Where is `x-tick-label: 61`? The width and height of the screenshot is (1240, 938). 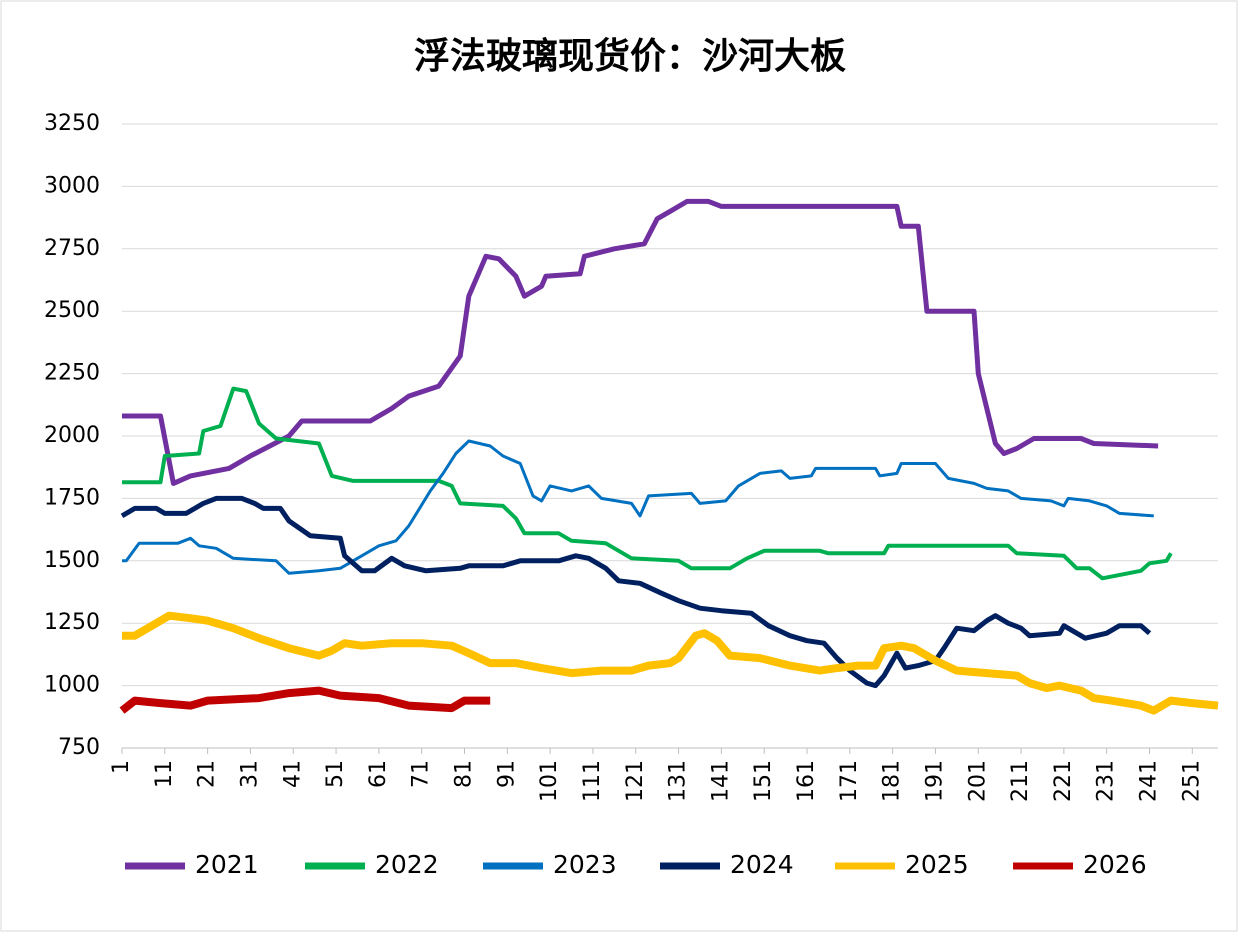 x-tick-label: 61 is located at coordinates (378, 774).